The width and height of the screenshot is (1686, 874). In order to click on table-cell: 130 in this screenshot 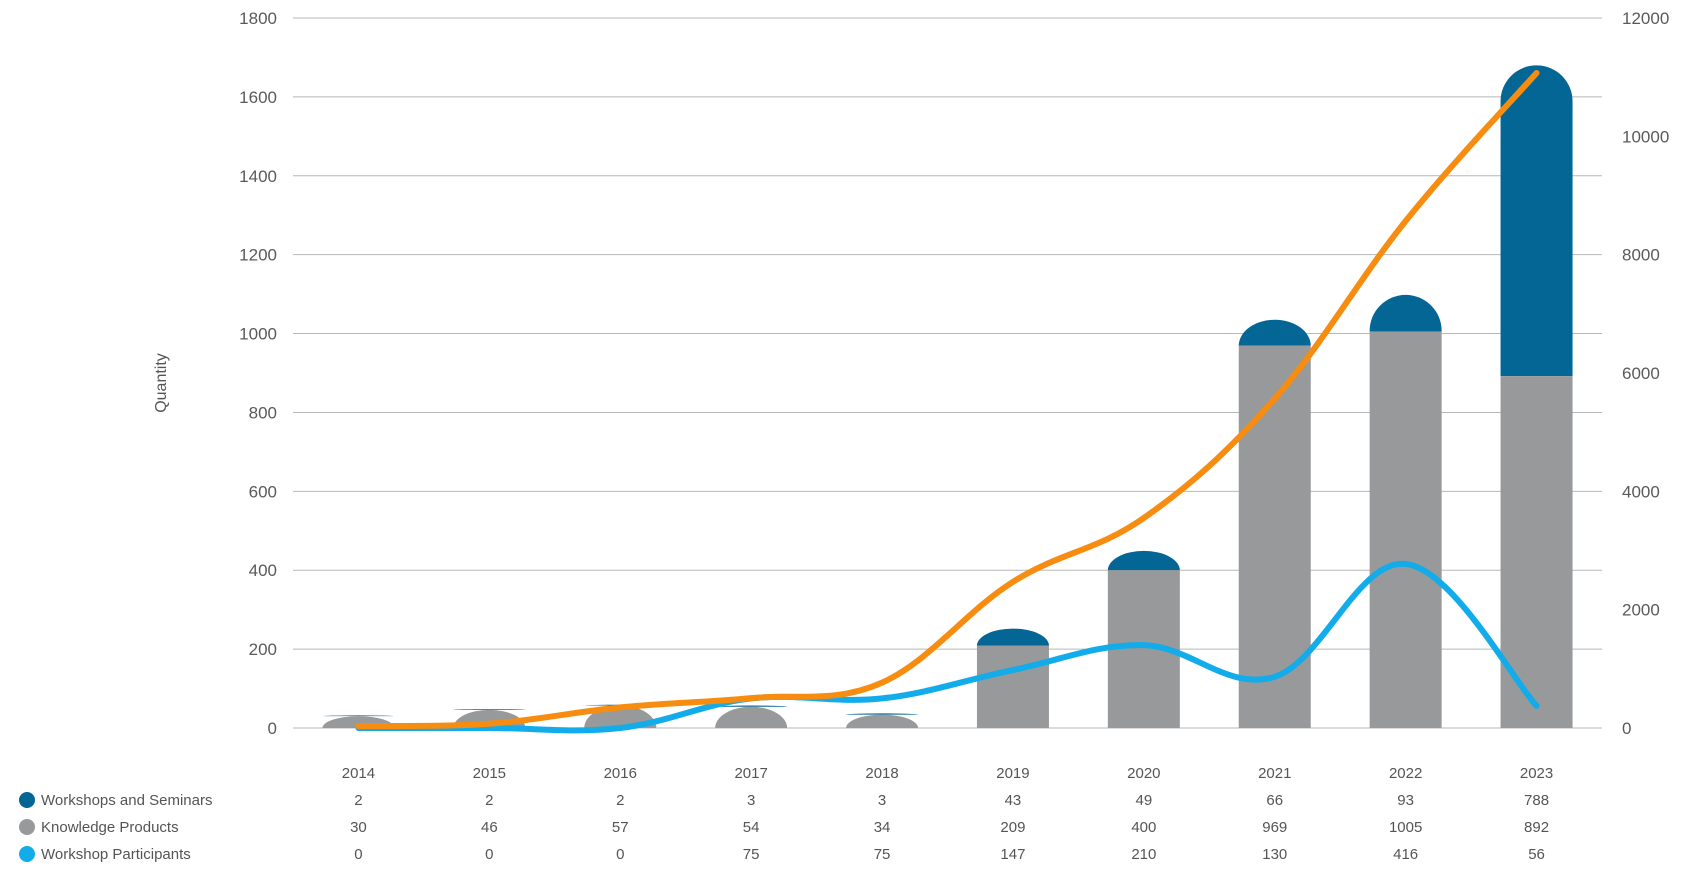, I will do `click(1274, 854)`.